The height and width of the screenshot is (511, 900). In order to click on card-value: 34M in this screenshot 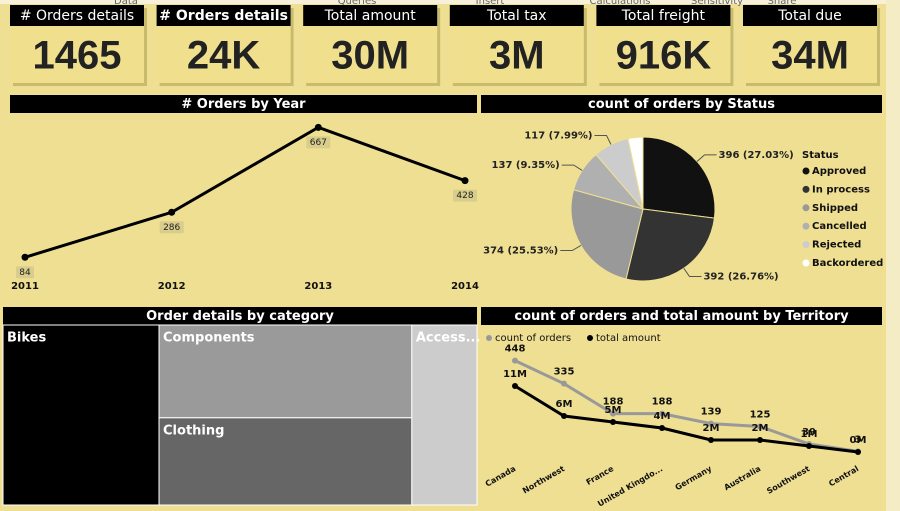, I will do `click(810, 56)`.